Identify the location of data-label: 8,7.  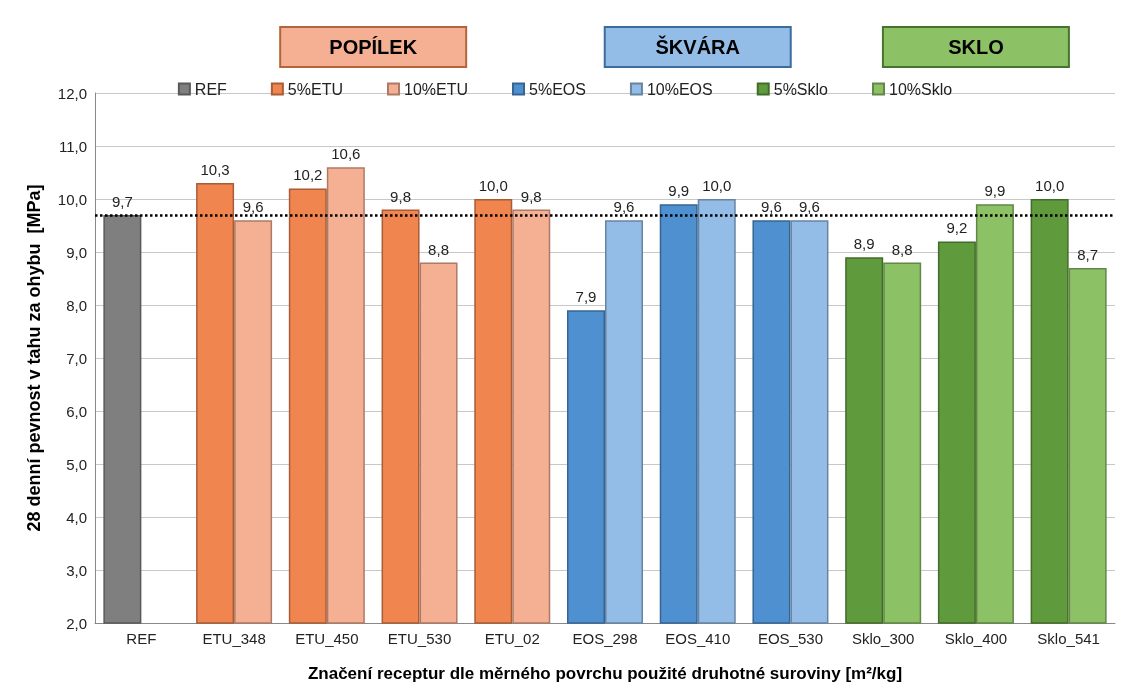
(1088, 254).